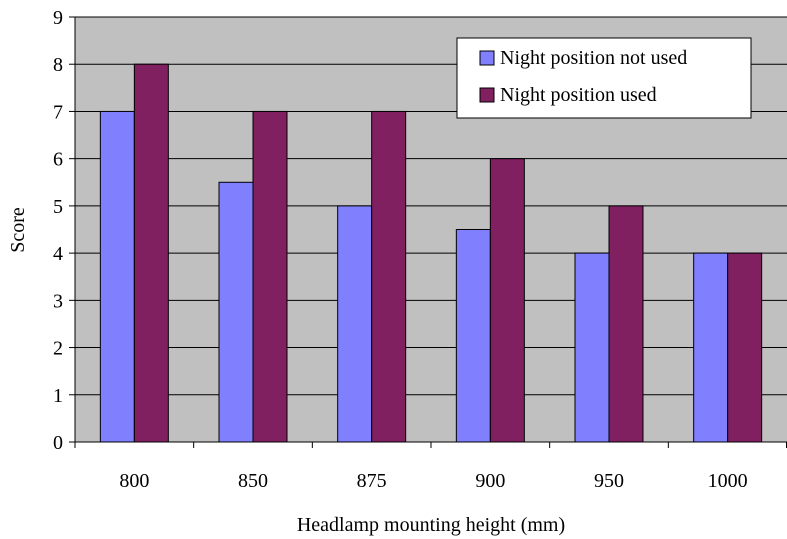  What do you see at coordinates (58, 254) in the screenshot?
I see `y-tick-label-4: 4` at bounding box center [58, 254].